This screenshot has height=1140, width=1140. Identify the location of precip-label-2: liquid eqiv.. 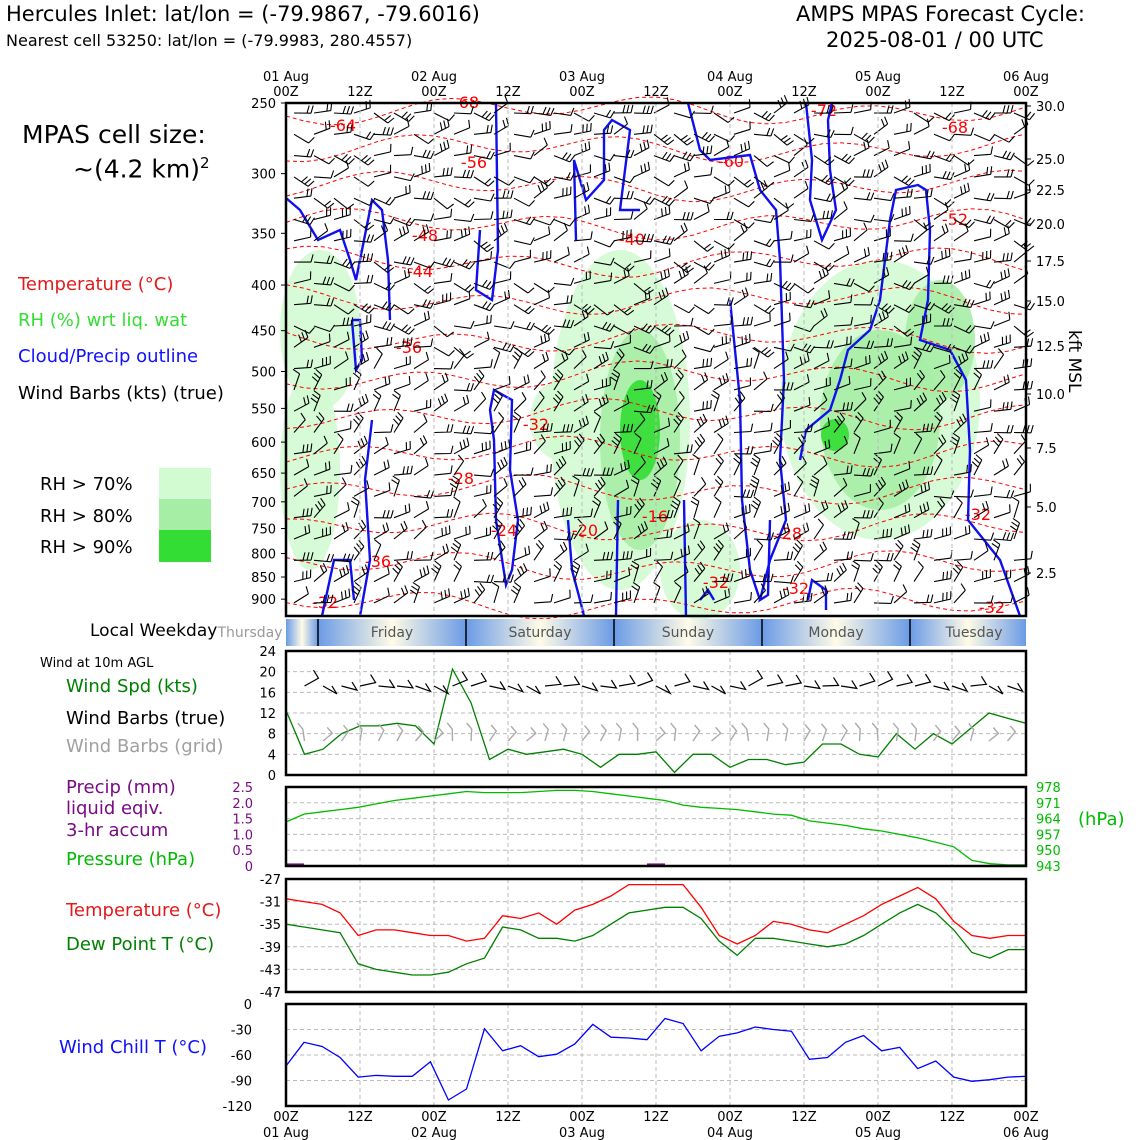
(115, 808).